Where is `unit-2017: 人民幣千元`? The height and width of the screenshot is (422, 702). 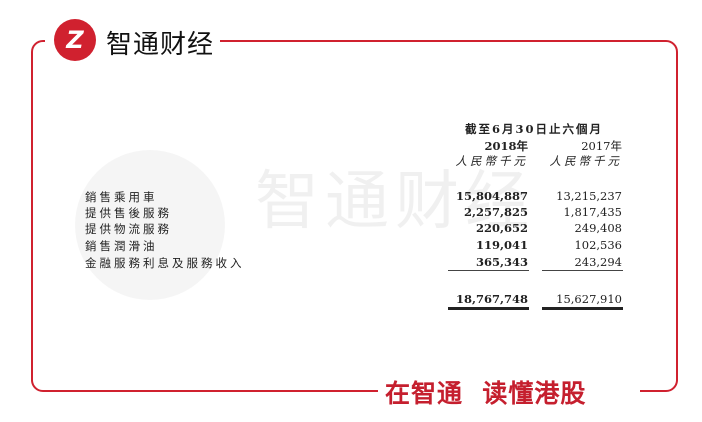 unit-2017: 人民幣千元 is located at coordinates (585, 161).